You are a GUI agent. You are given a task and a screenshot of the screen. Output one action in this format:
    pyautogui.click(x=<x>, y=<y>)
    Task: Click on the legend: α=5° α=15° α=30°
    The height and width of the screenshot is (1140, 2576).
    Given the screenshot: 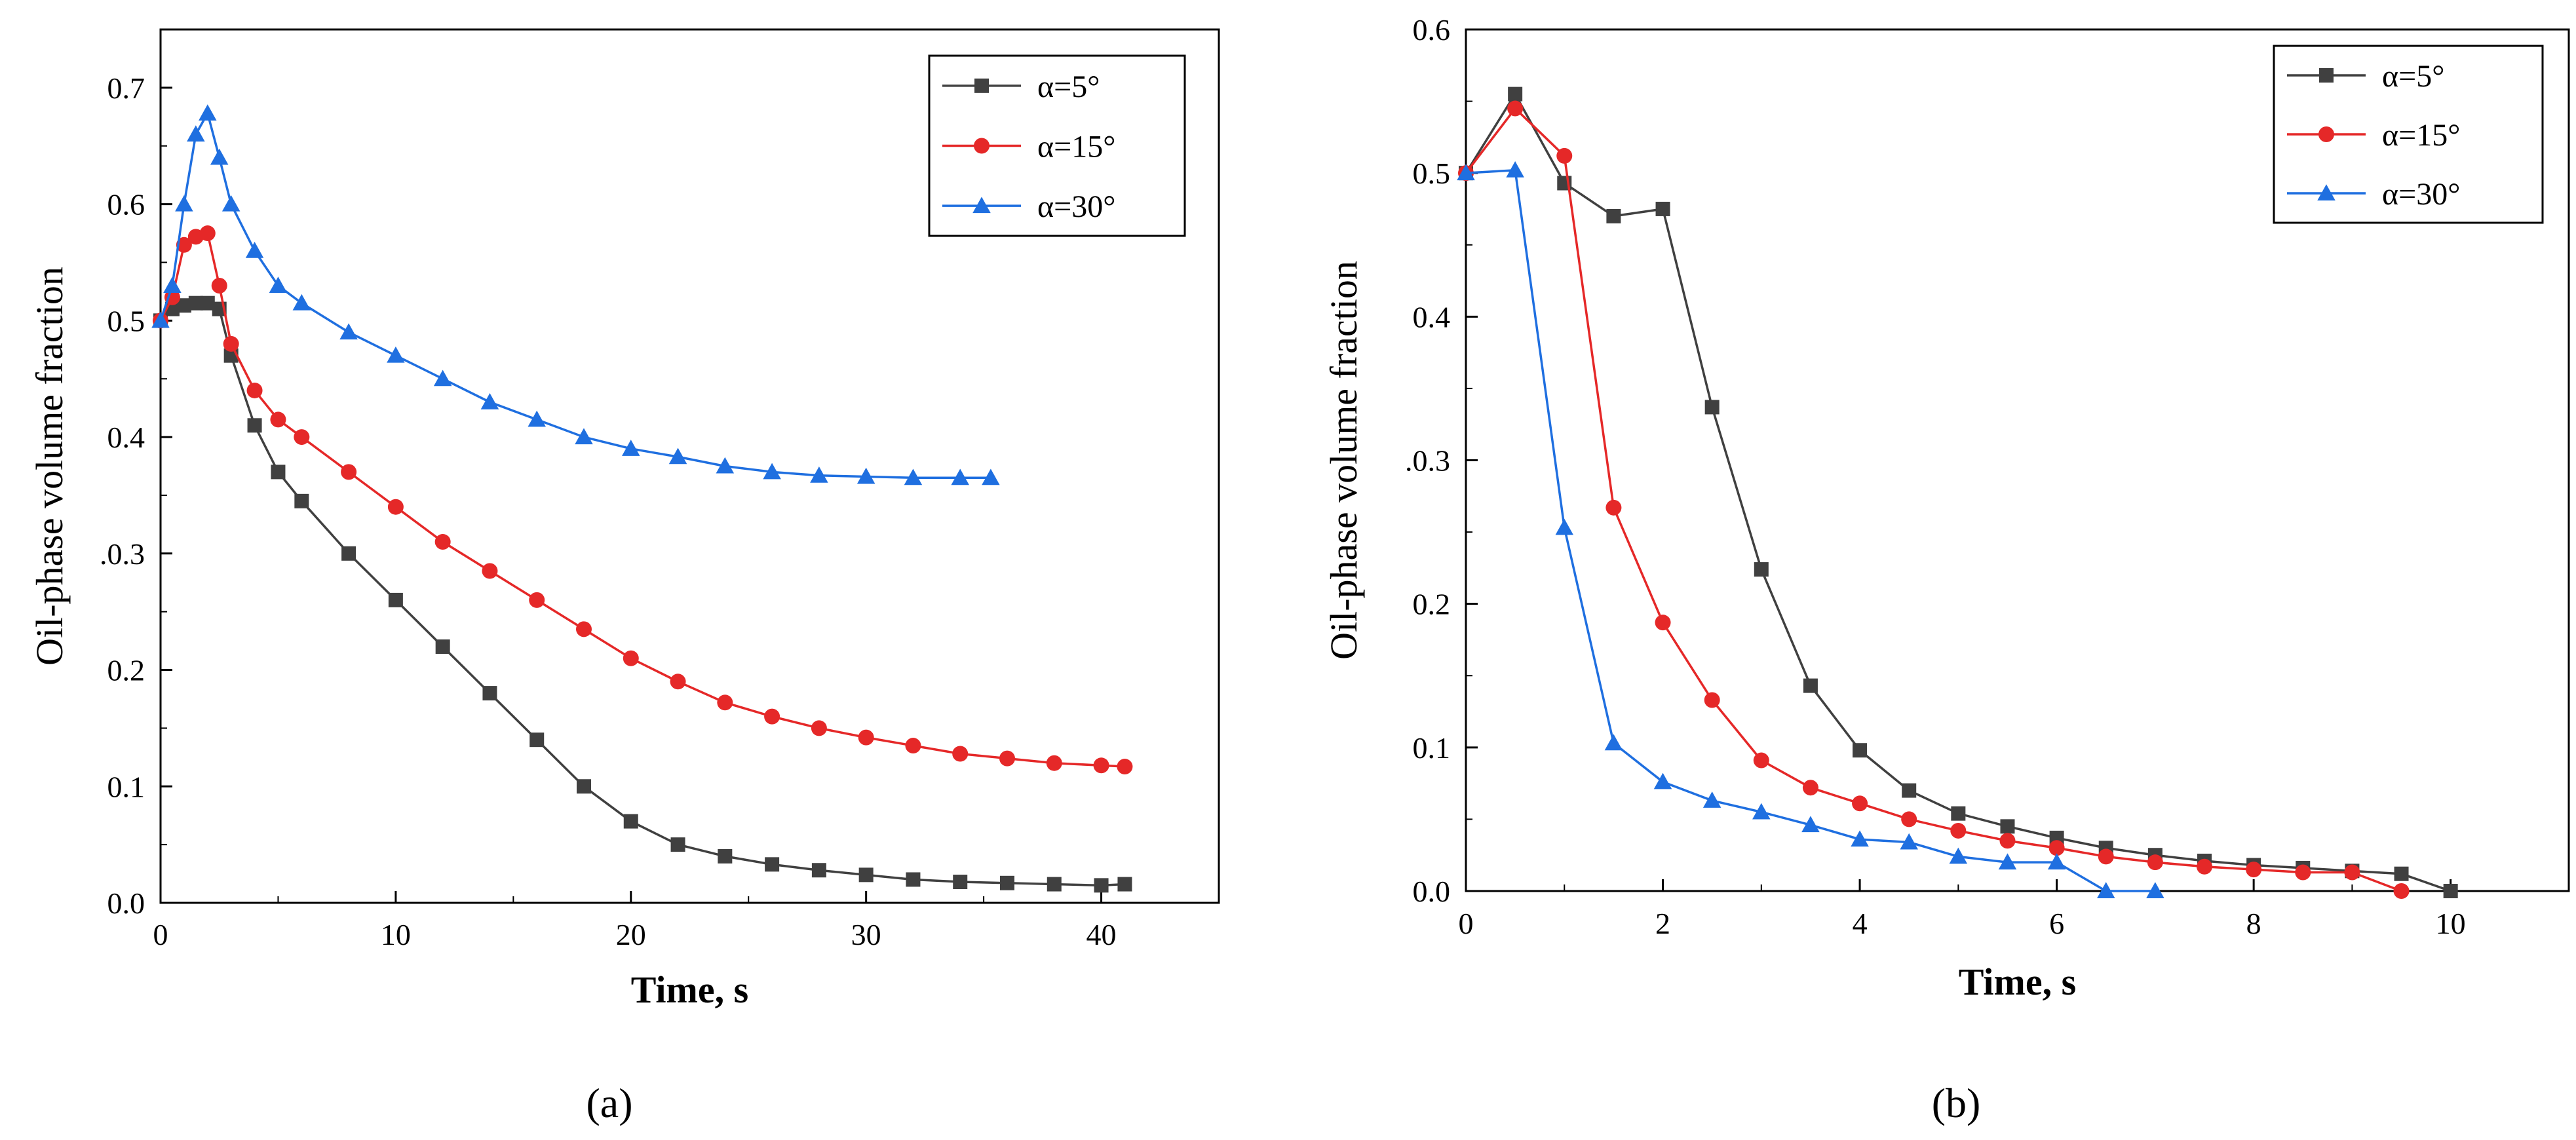 What is the action you would take?
    pyautogui.click(x=2408, y=134)
    